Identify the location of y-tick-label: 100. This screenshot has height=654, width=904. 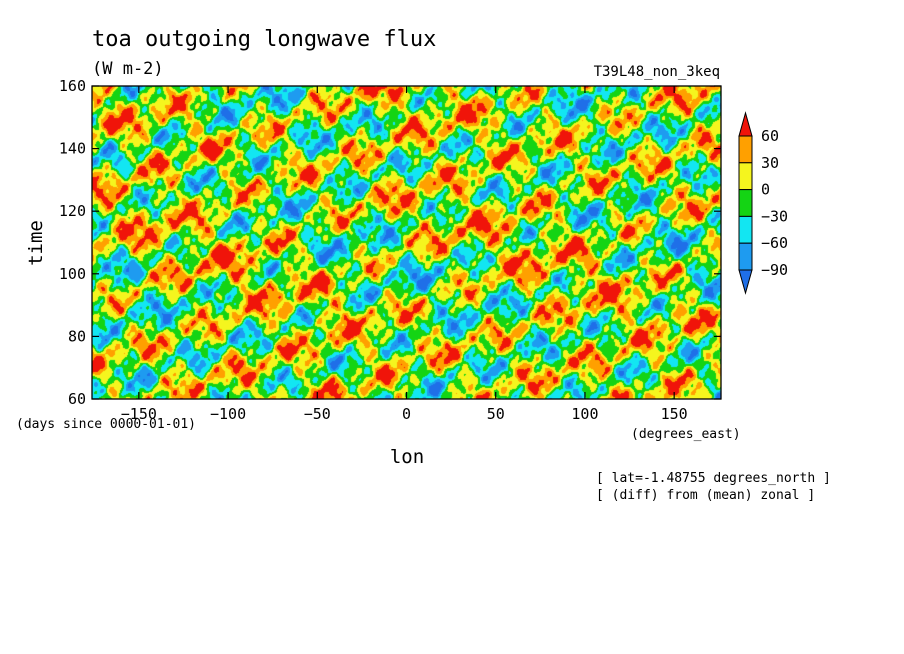
(72, 274).